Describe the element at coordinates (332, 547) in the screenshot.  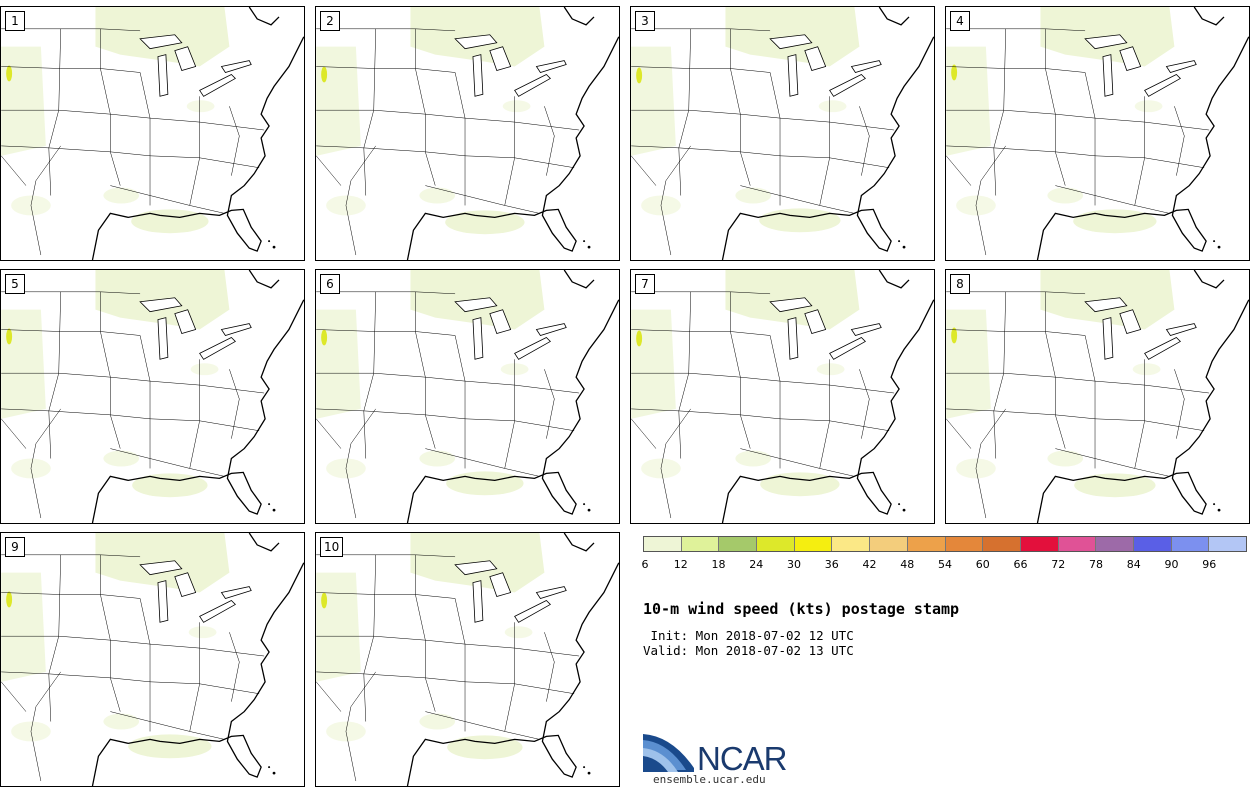
I see `member-label: 10` at that location.